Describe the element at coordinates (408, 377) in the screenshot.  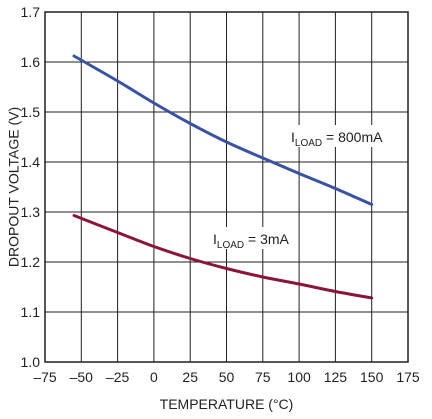
I see `x-tick-label: 175` at that location.